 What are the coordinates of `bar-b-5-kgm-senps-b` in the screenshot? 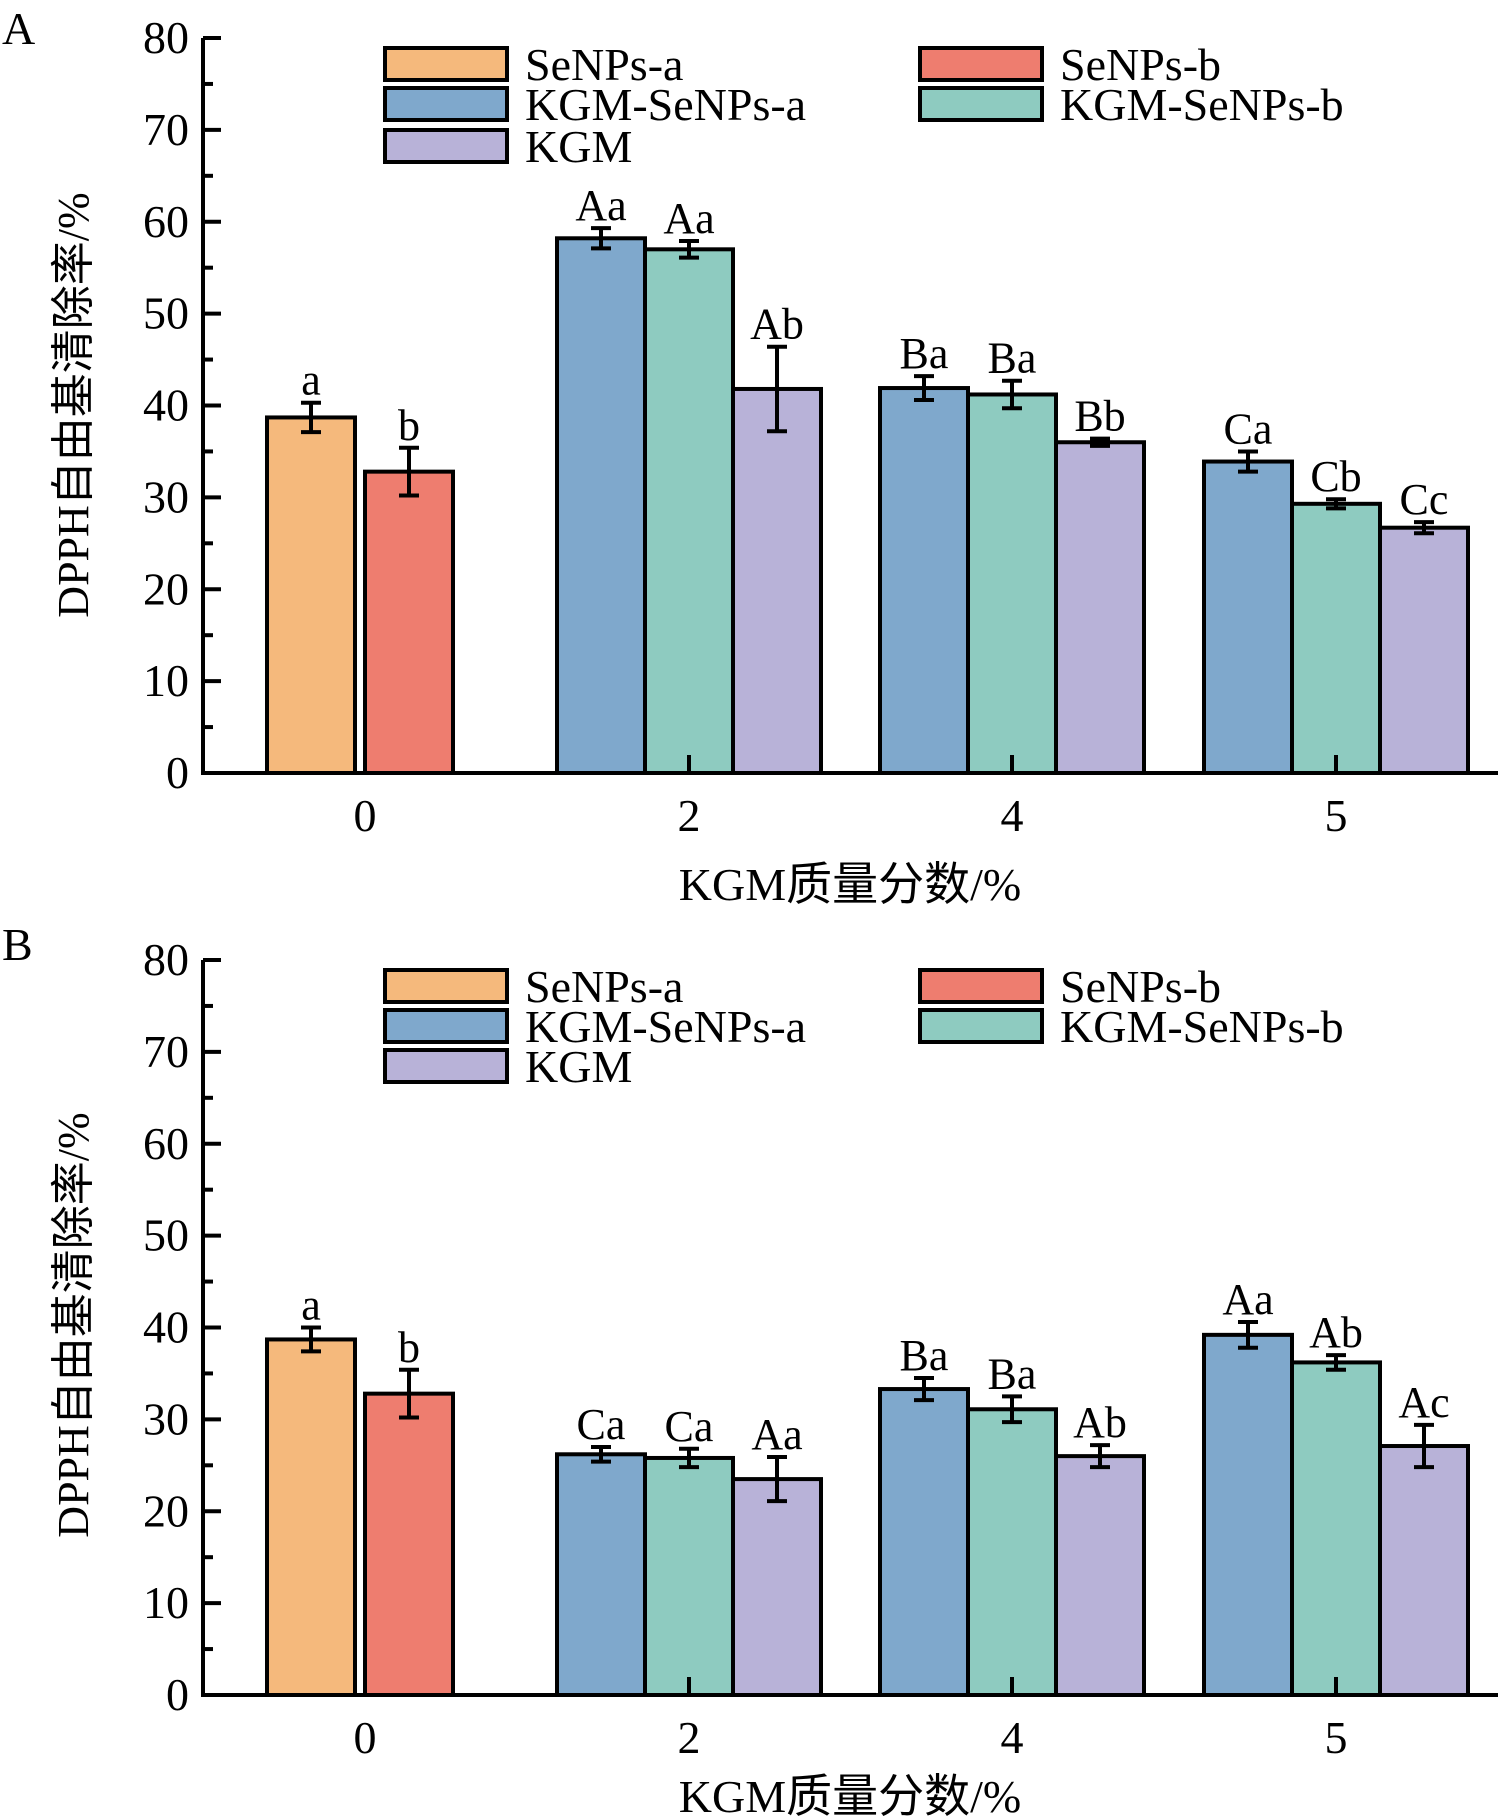 It's located at (1336, 1528).